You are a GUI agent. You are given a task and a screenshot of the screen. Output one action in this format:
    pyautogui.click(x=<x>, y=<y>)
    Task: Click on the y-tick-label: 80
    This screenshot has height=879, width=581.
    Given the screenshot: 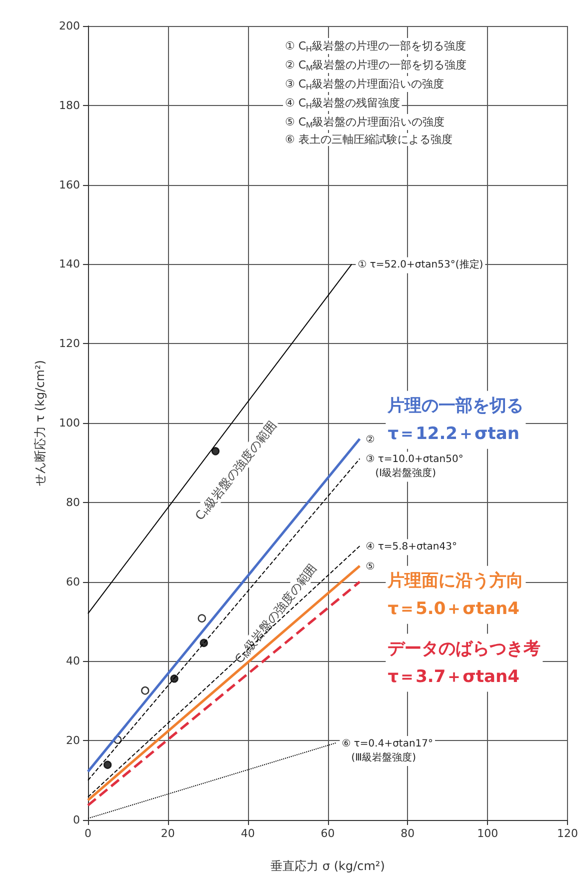 What is the action you would take?
    pyautogui.click(x=73, y=502)
    